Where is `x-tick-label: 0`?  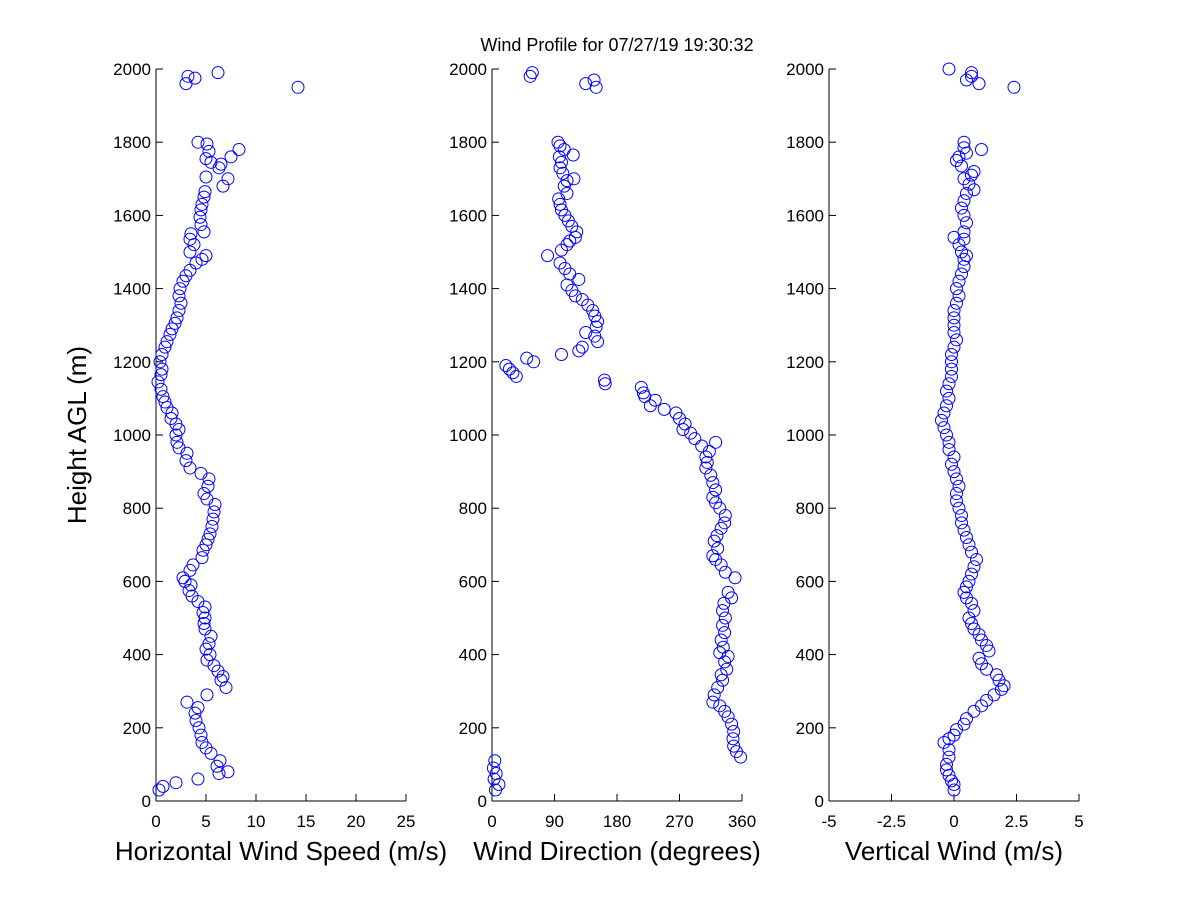
x-tick-label: 0 is located at coordinates (491, 821).